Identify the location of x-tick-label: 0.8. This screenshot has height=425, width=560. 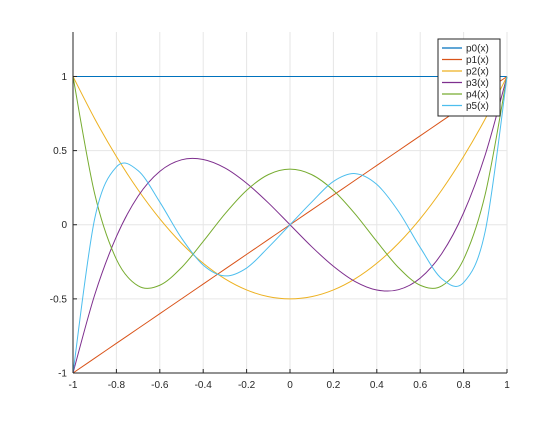
(464, 385).